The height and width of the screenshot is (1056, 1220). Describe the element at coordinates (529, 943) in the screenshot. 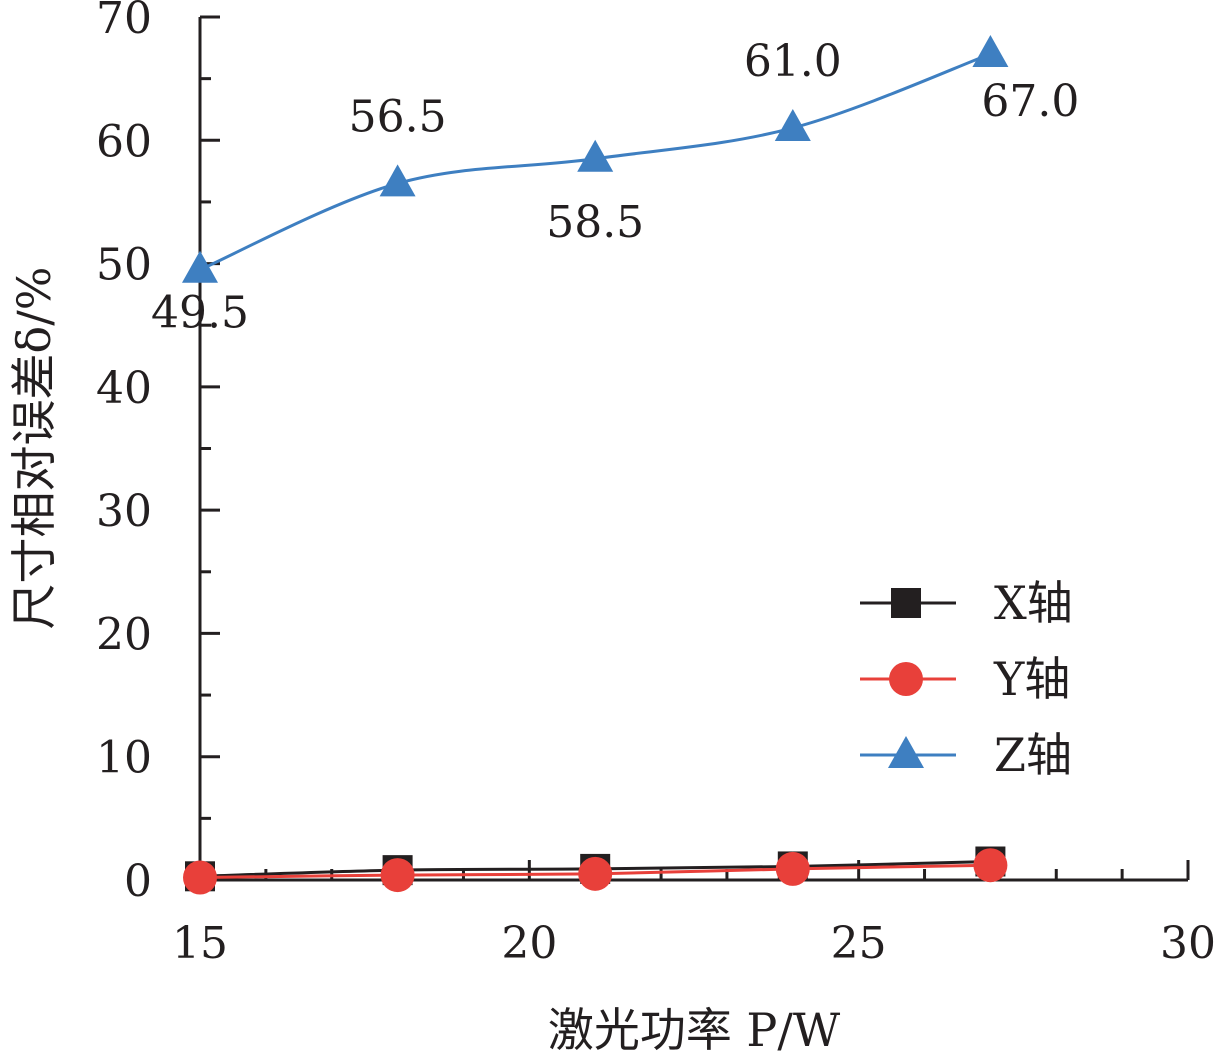

I see `x-tick-label: 20` at that location.